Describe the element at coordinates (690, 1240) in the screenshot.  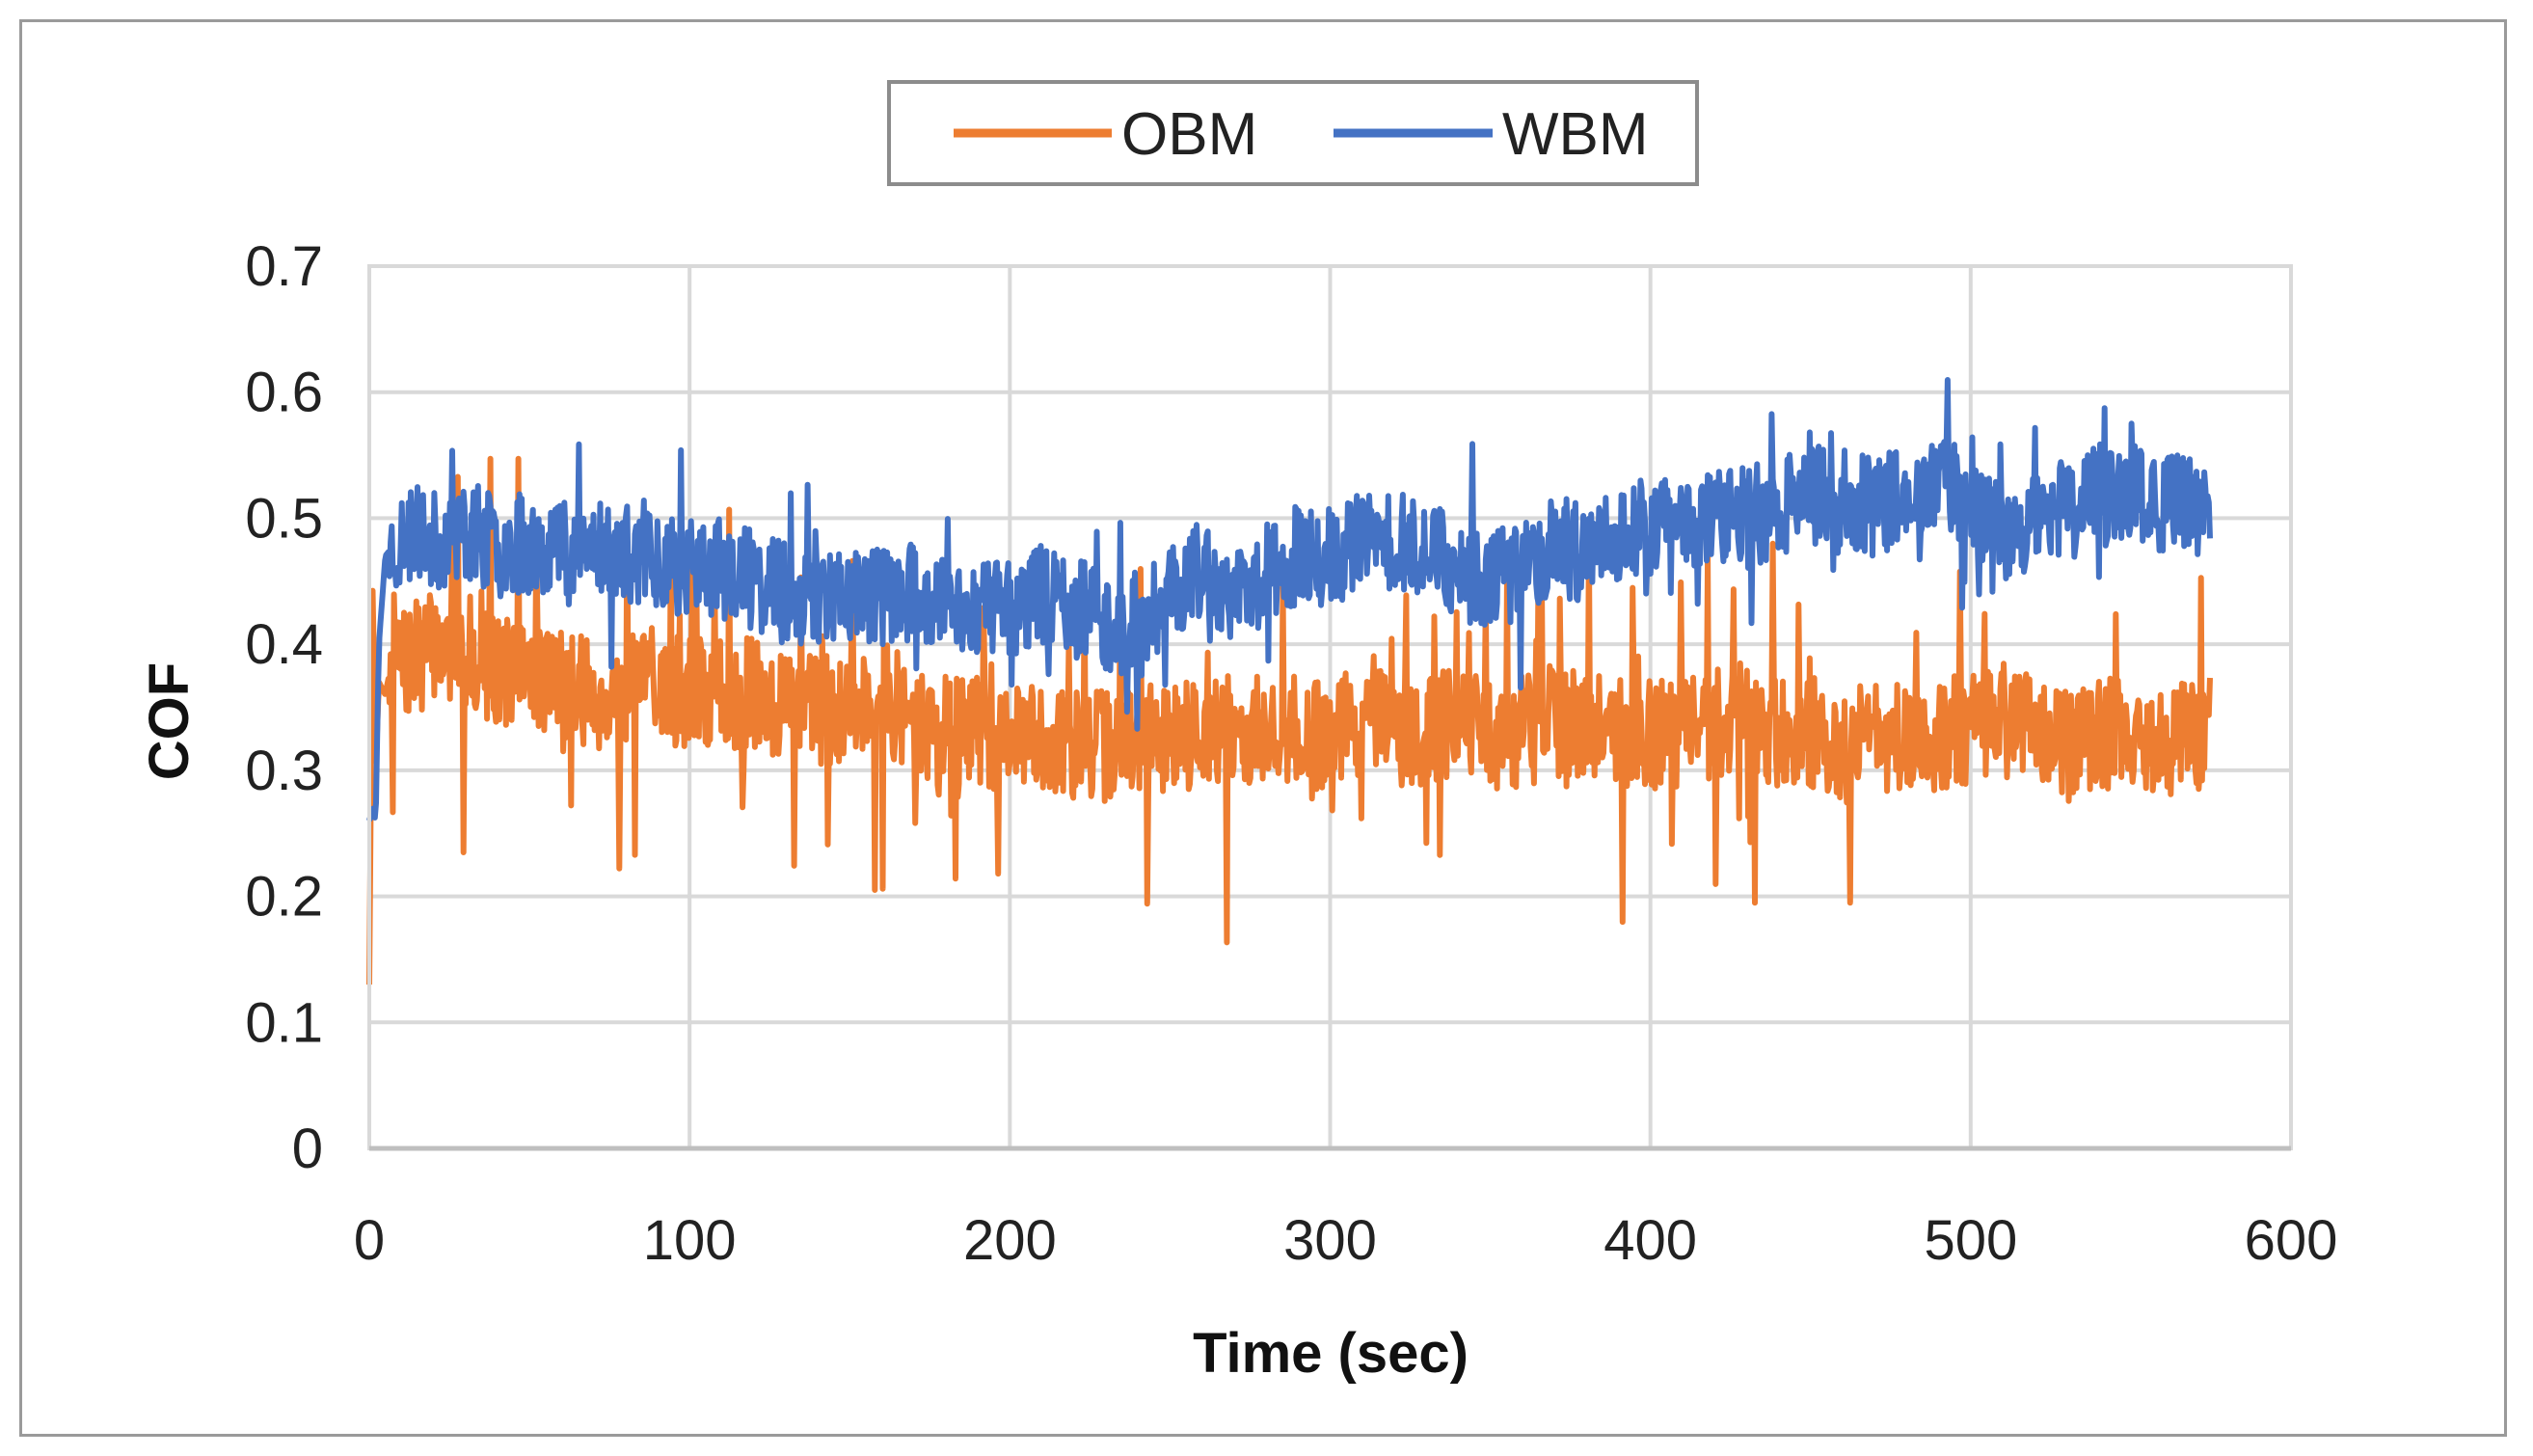
I see `x-tick-label: 100` at that location.